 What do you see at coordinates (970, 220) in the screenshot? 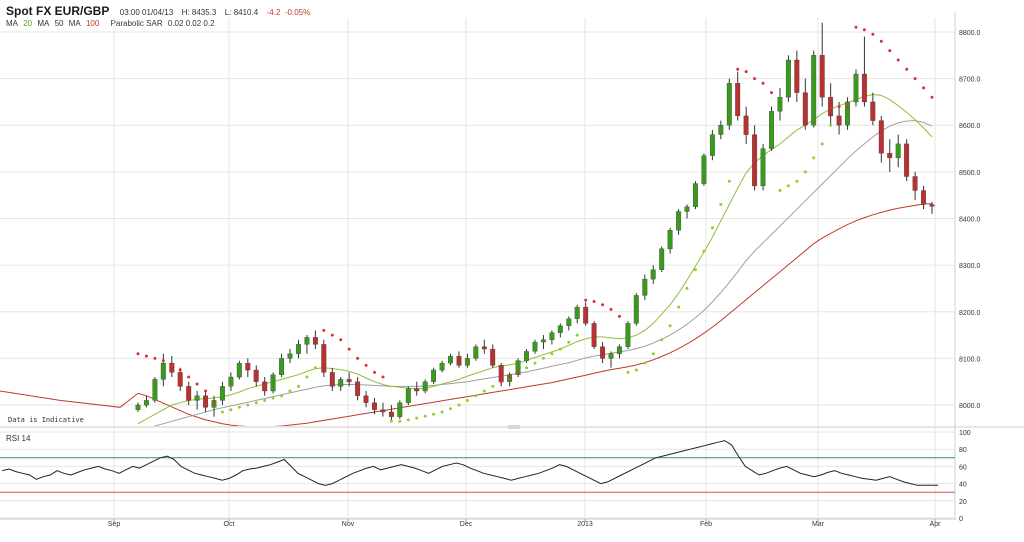
I see `price-tick-label: 8400.0` at bounding box center [970, 220].